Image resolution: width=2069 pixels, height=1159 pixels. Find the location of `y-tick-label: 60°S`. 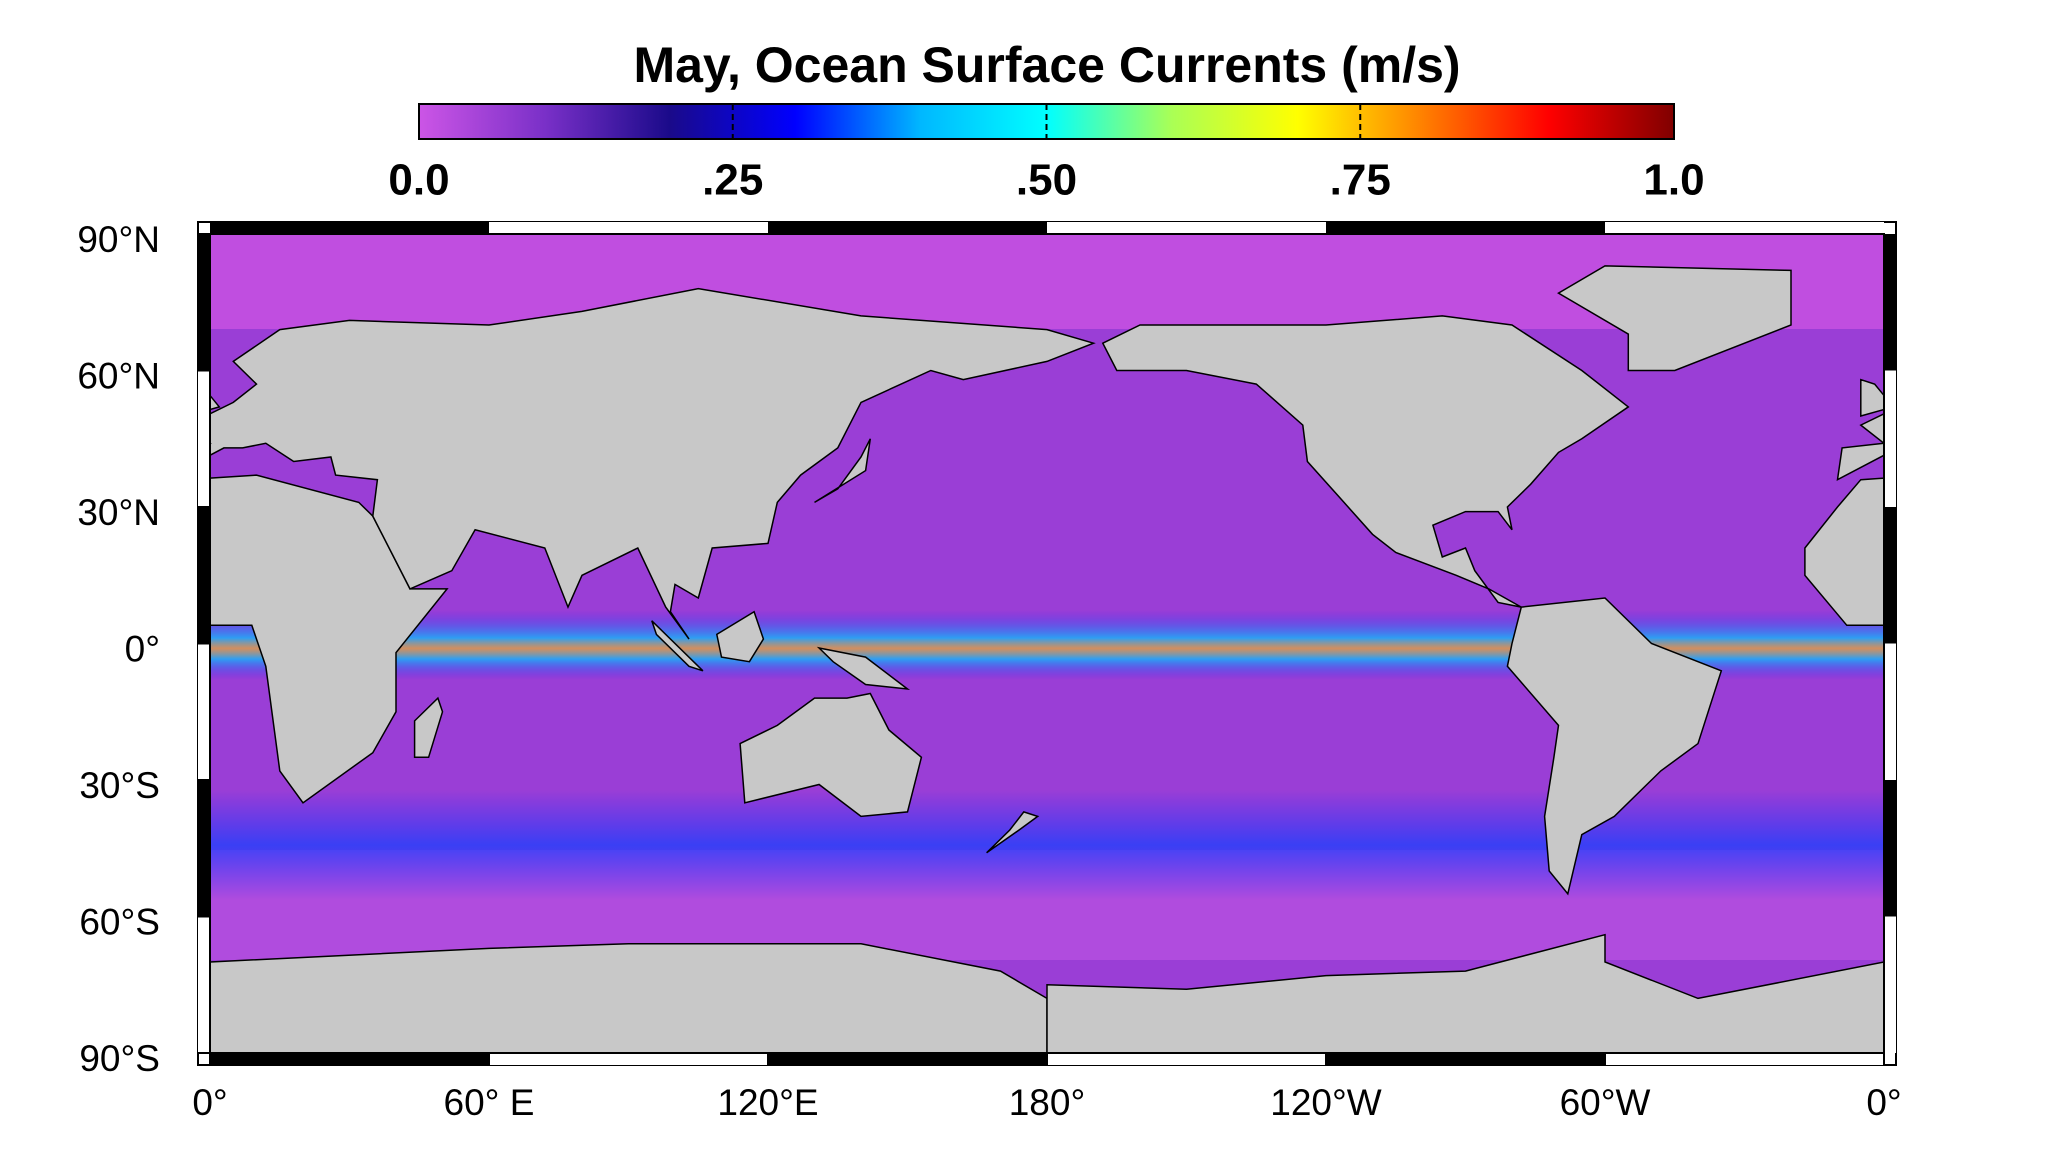

y-tick-label: 60°S is located at coordinates (119, 921).